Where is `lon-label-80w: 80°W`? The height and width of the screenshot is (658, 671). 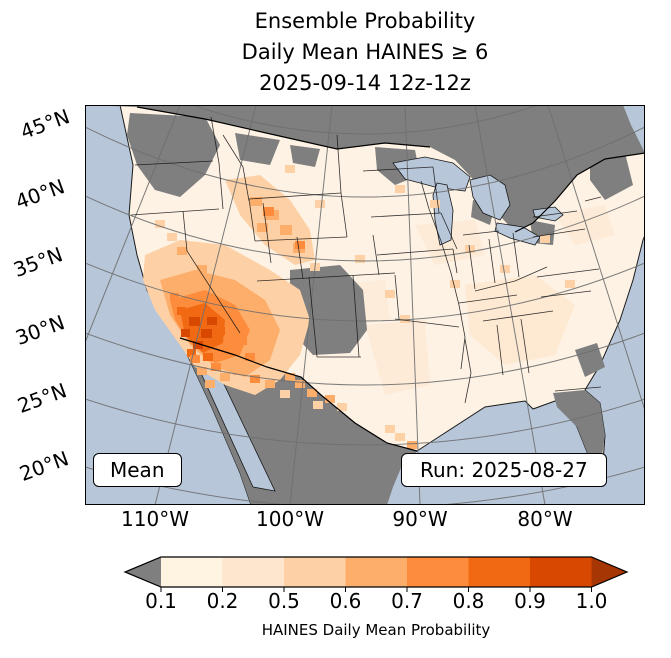
lon-label-80w: 80°W is located at coordinates (545, 519).